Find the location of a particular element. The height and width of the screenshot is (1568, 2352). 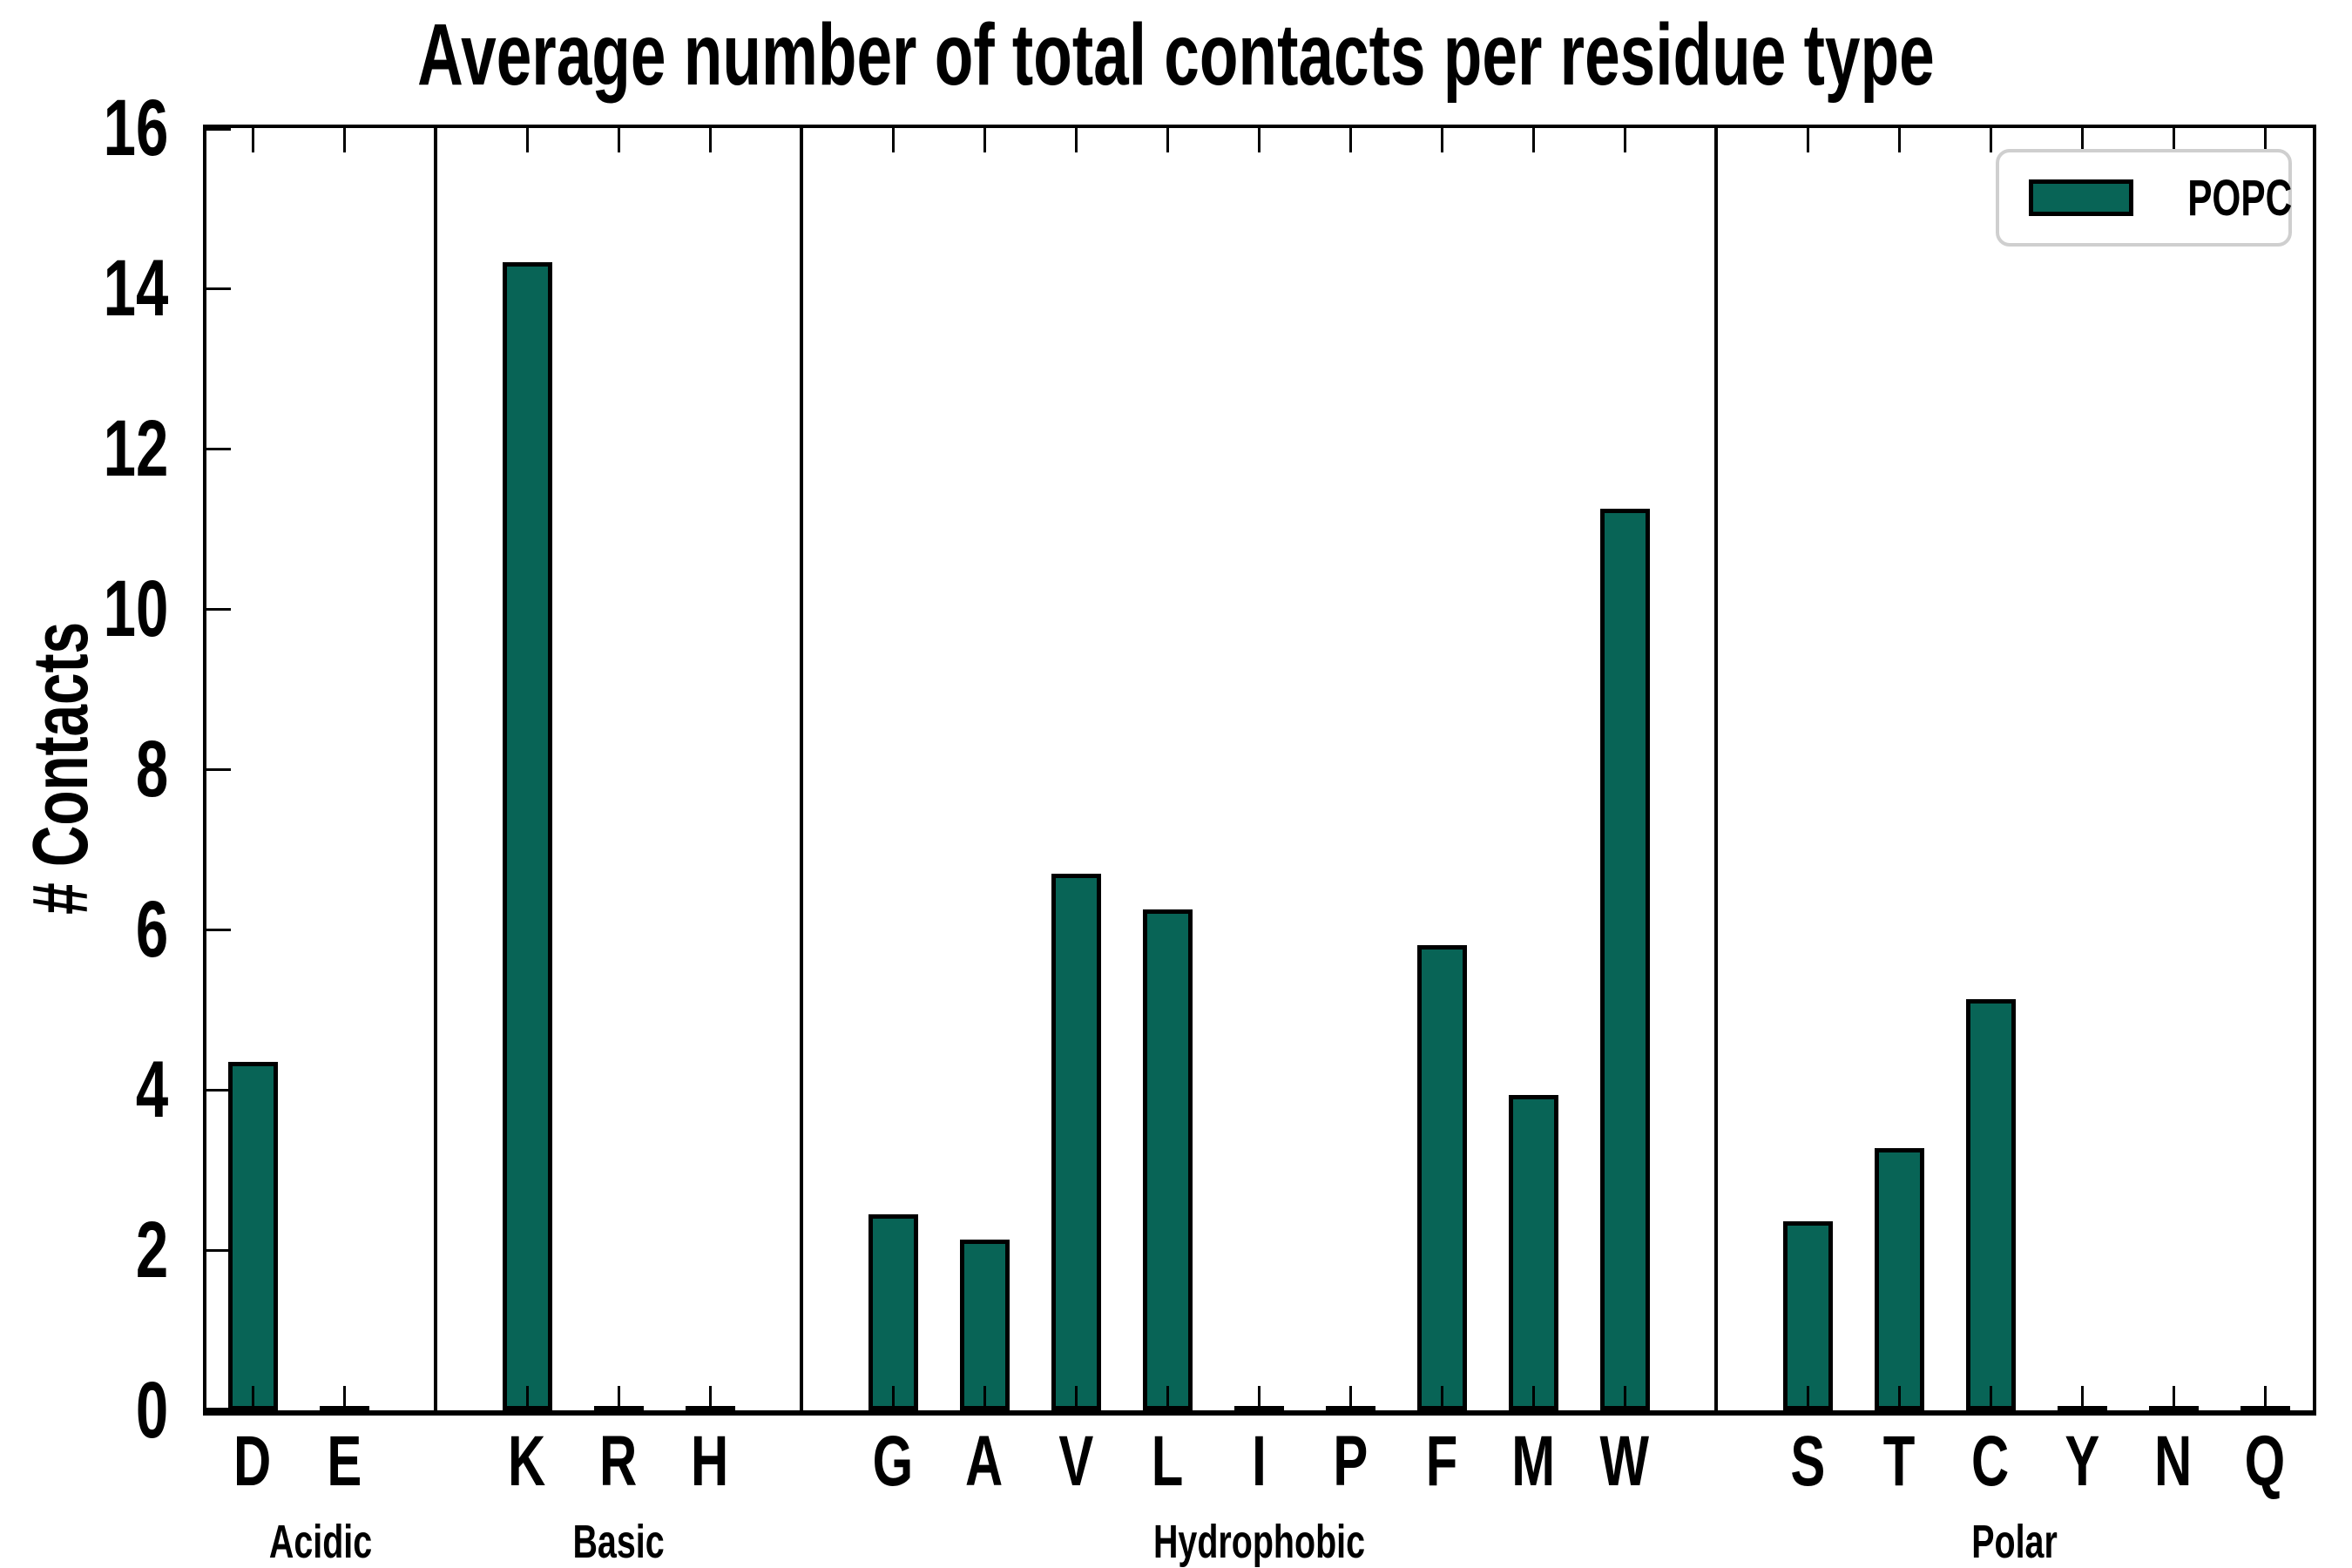

x-label-Y: Y is located at coordinates (2082, 1461).